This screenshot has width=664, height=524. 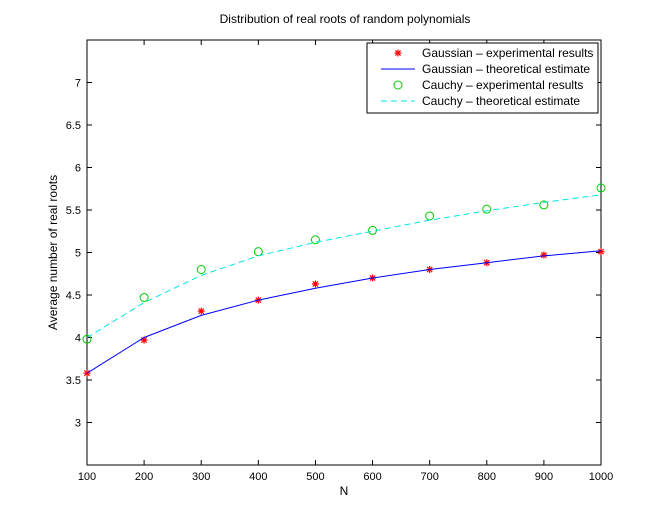 What do you see at coordinates (344, 491) in the screenshot?
I see `x-axis-title: N` at bounding box center [344, 491].